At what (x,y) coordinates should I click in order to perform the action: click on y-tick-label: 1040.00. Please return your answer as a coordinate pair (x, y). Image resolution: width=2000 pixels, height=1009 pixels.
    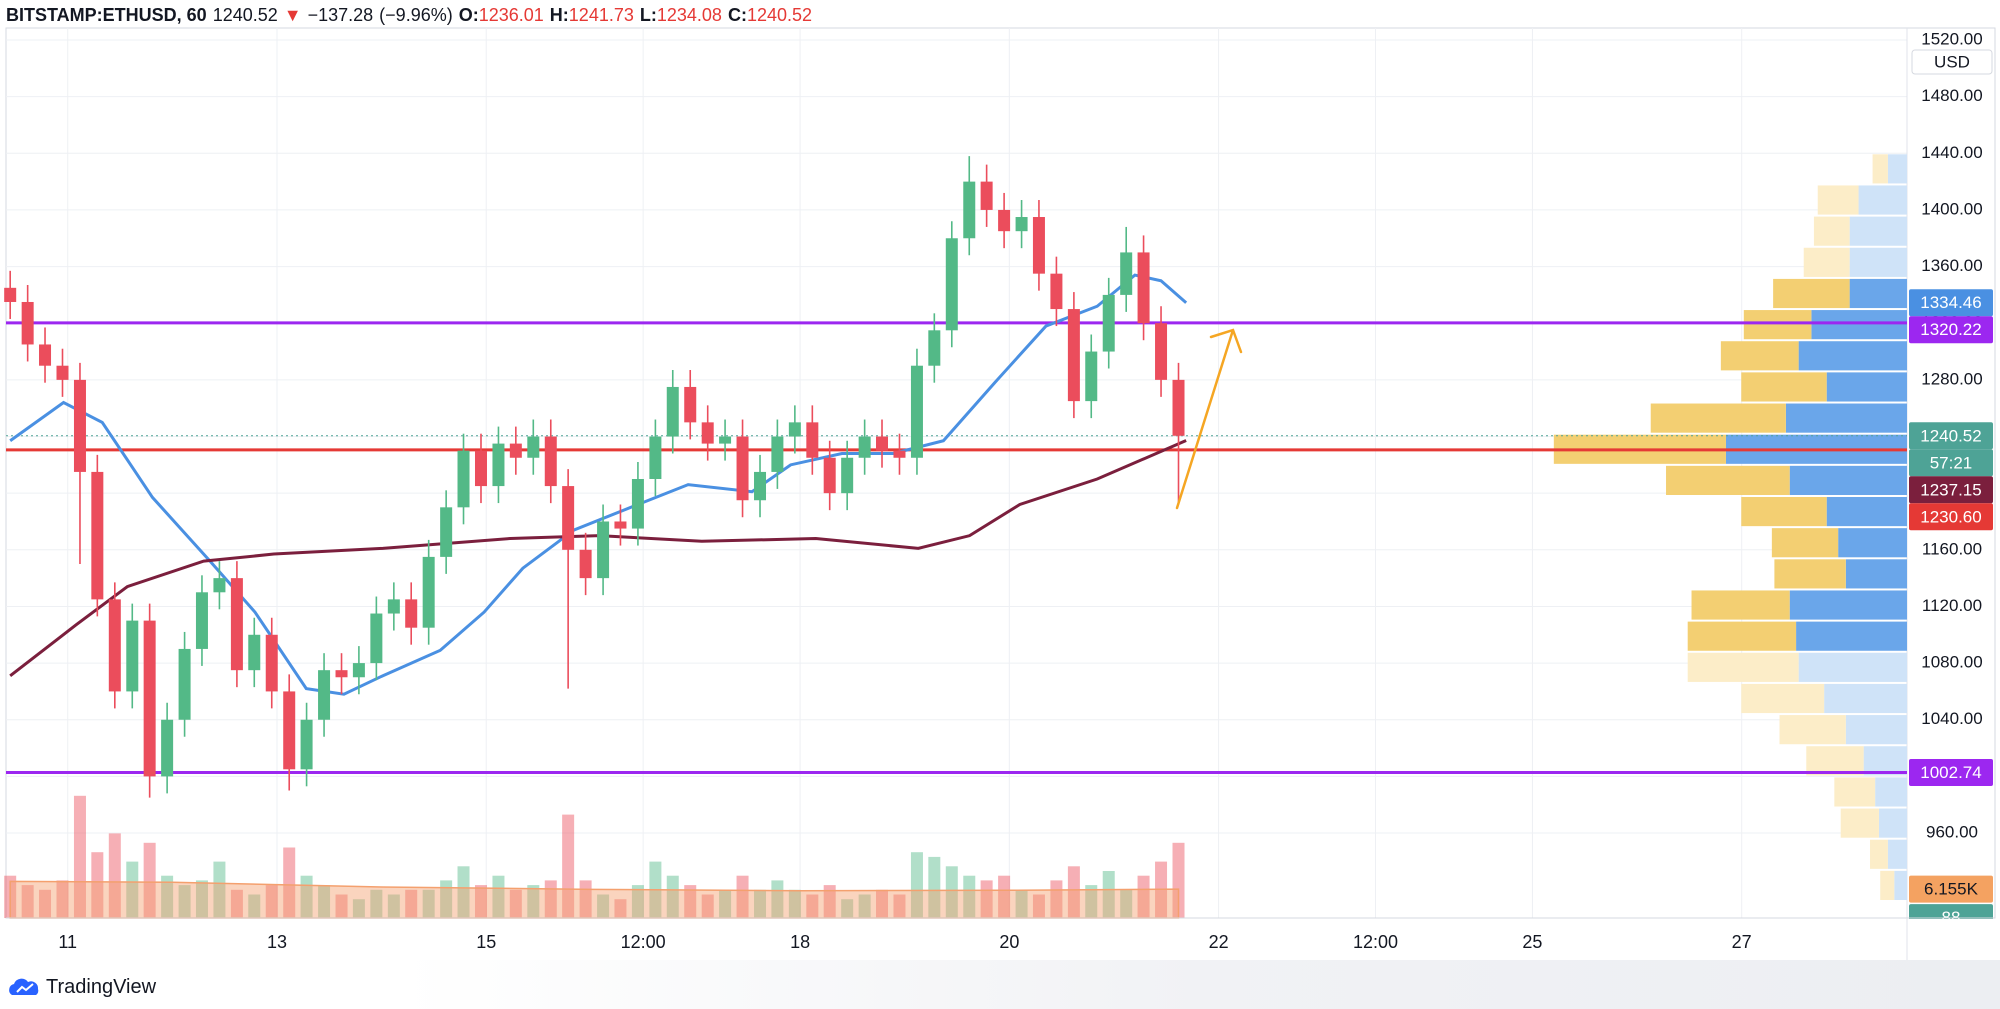
    Looking at the image, I should click on (1951, 718).